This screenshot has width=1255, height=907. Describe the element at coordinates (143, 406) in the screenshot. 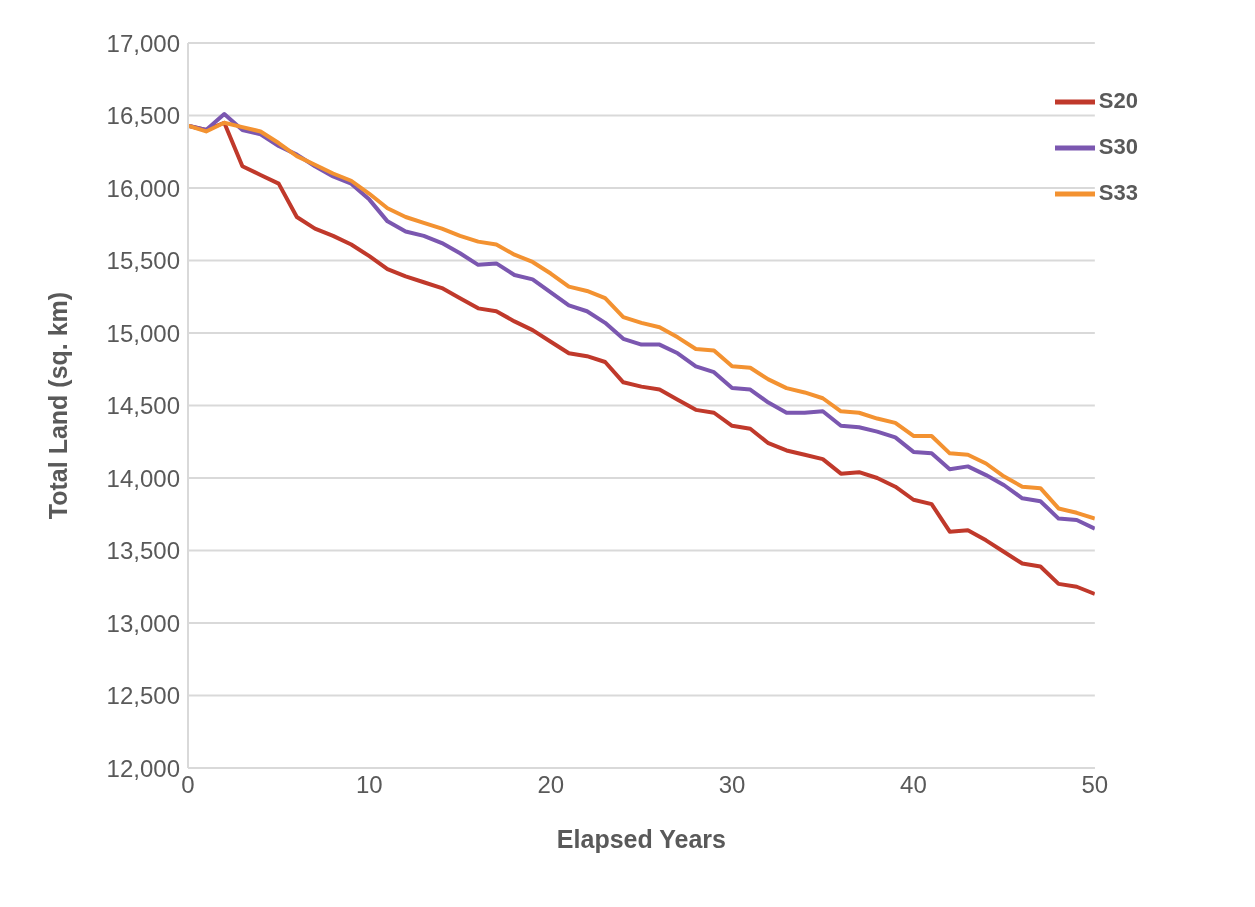

I see `y-tick-label: 14,500` at that location.